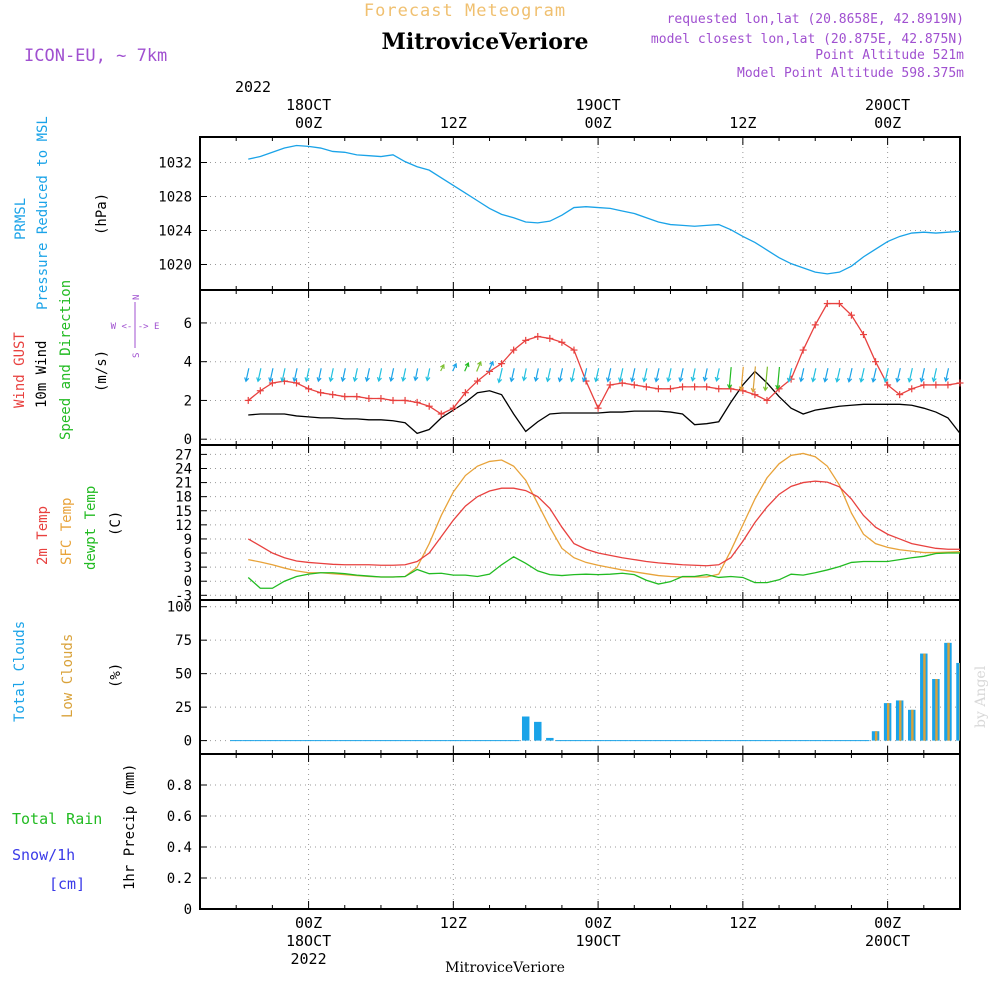  What do you see at coordinates (42, 374) in the screenshot?
I see `wind-10m-label: 10m Wind` at bounding box center [42, 374].